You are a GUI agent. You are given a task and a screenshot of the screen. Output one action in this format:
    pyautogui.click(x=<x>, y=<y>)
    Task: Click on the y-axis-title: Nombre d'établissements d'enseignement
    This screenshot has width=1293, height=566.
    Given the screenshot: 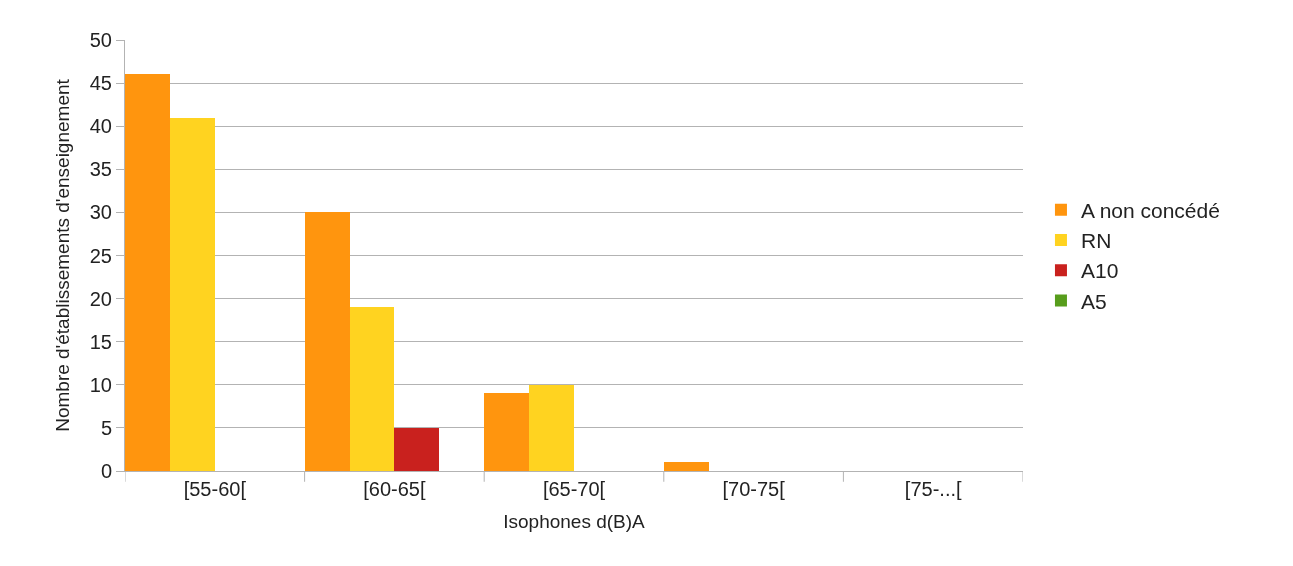 What is the action you would take?
    pyautogui.click(x=62, y=255)
    